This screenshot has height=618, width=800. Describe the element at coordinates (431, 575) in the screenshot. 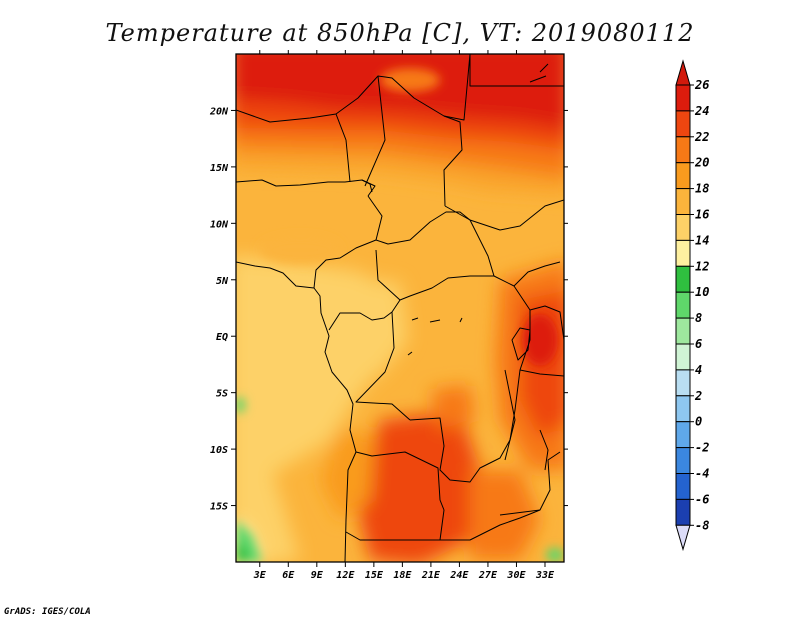

I see `x-tick-label: 21E` at that location.